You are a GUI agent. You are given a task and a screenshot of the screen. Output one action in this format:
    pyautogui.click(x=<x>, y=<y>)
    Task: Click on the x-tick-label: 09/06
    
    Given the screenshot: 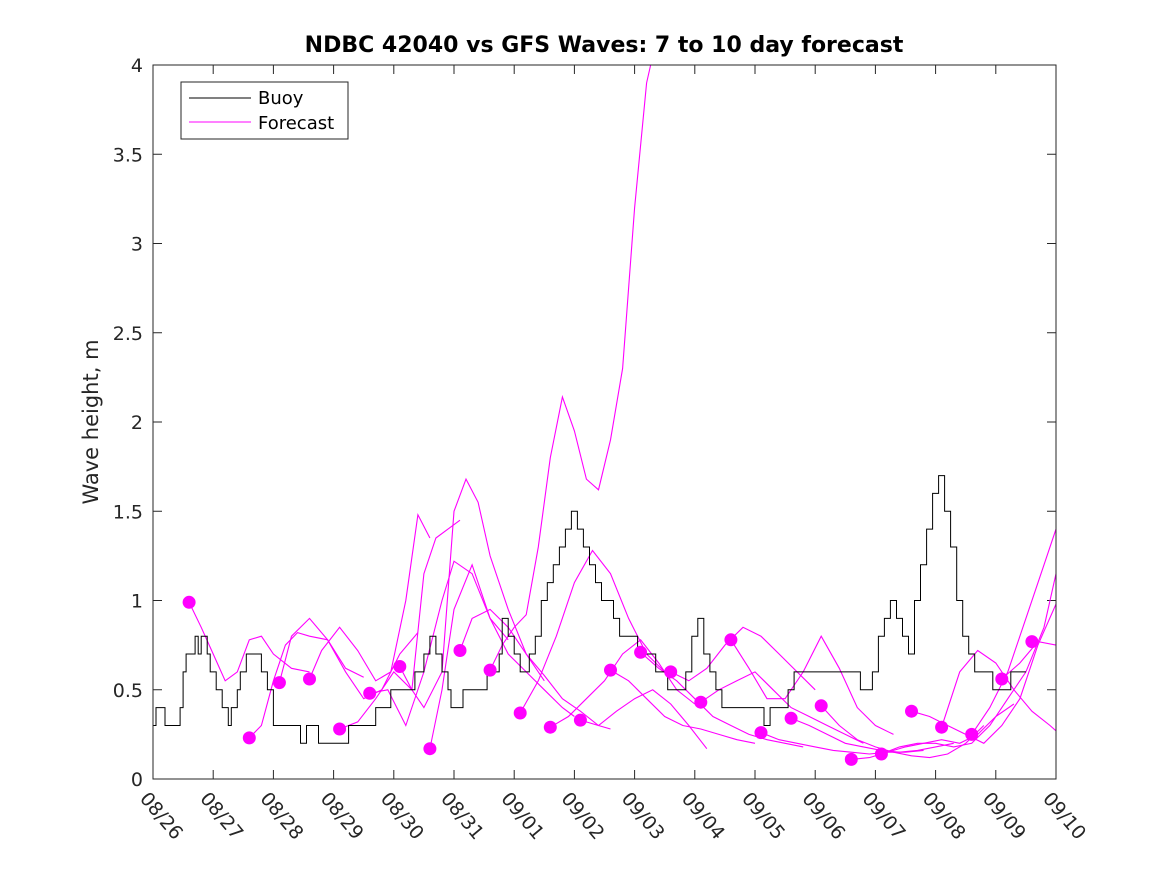 What is the action you would take?
    pyautogui.click(x=823, y=816)
    